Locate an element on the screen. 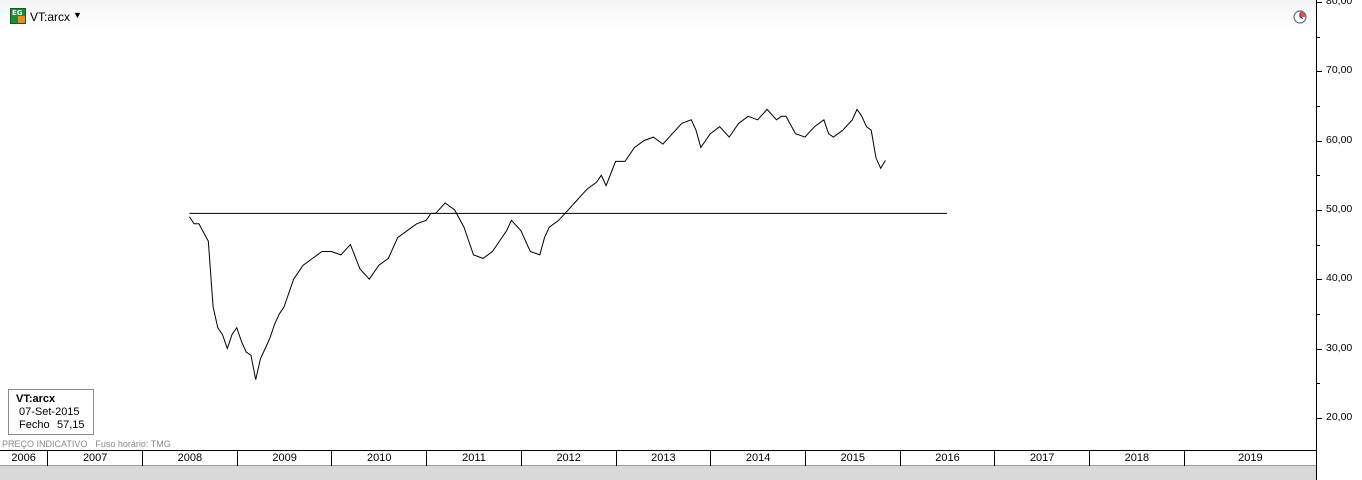  clock-icon is located at coordinates (1300, 17).